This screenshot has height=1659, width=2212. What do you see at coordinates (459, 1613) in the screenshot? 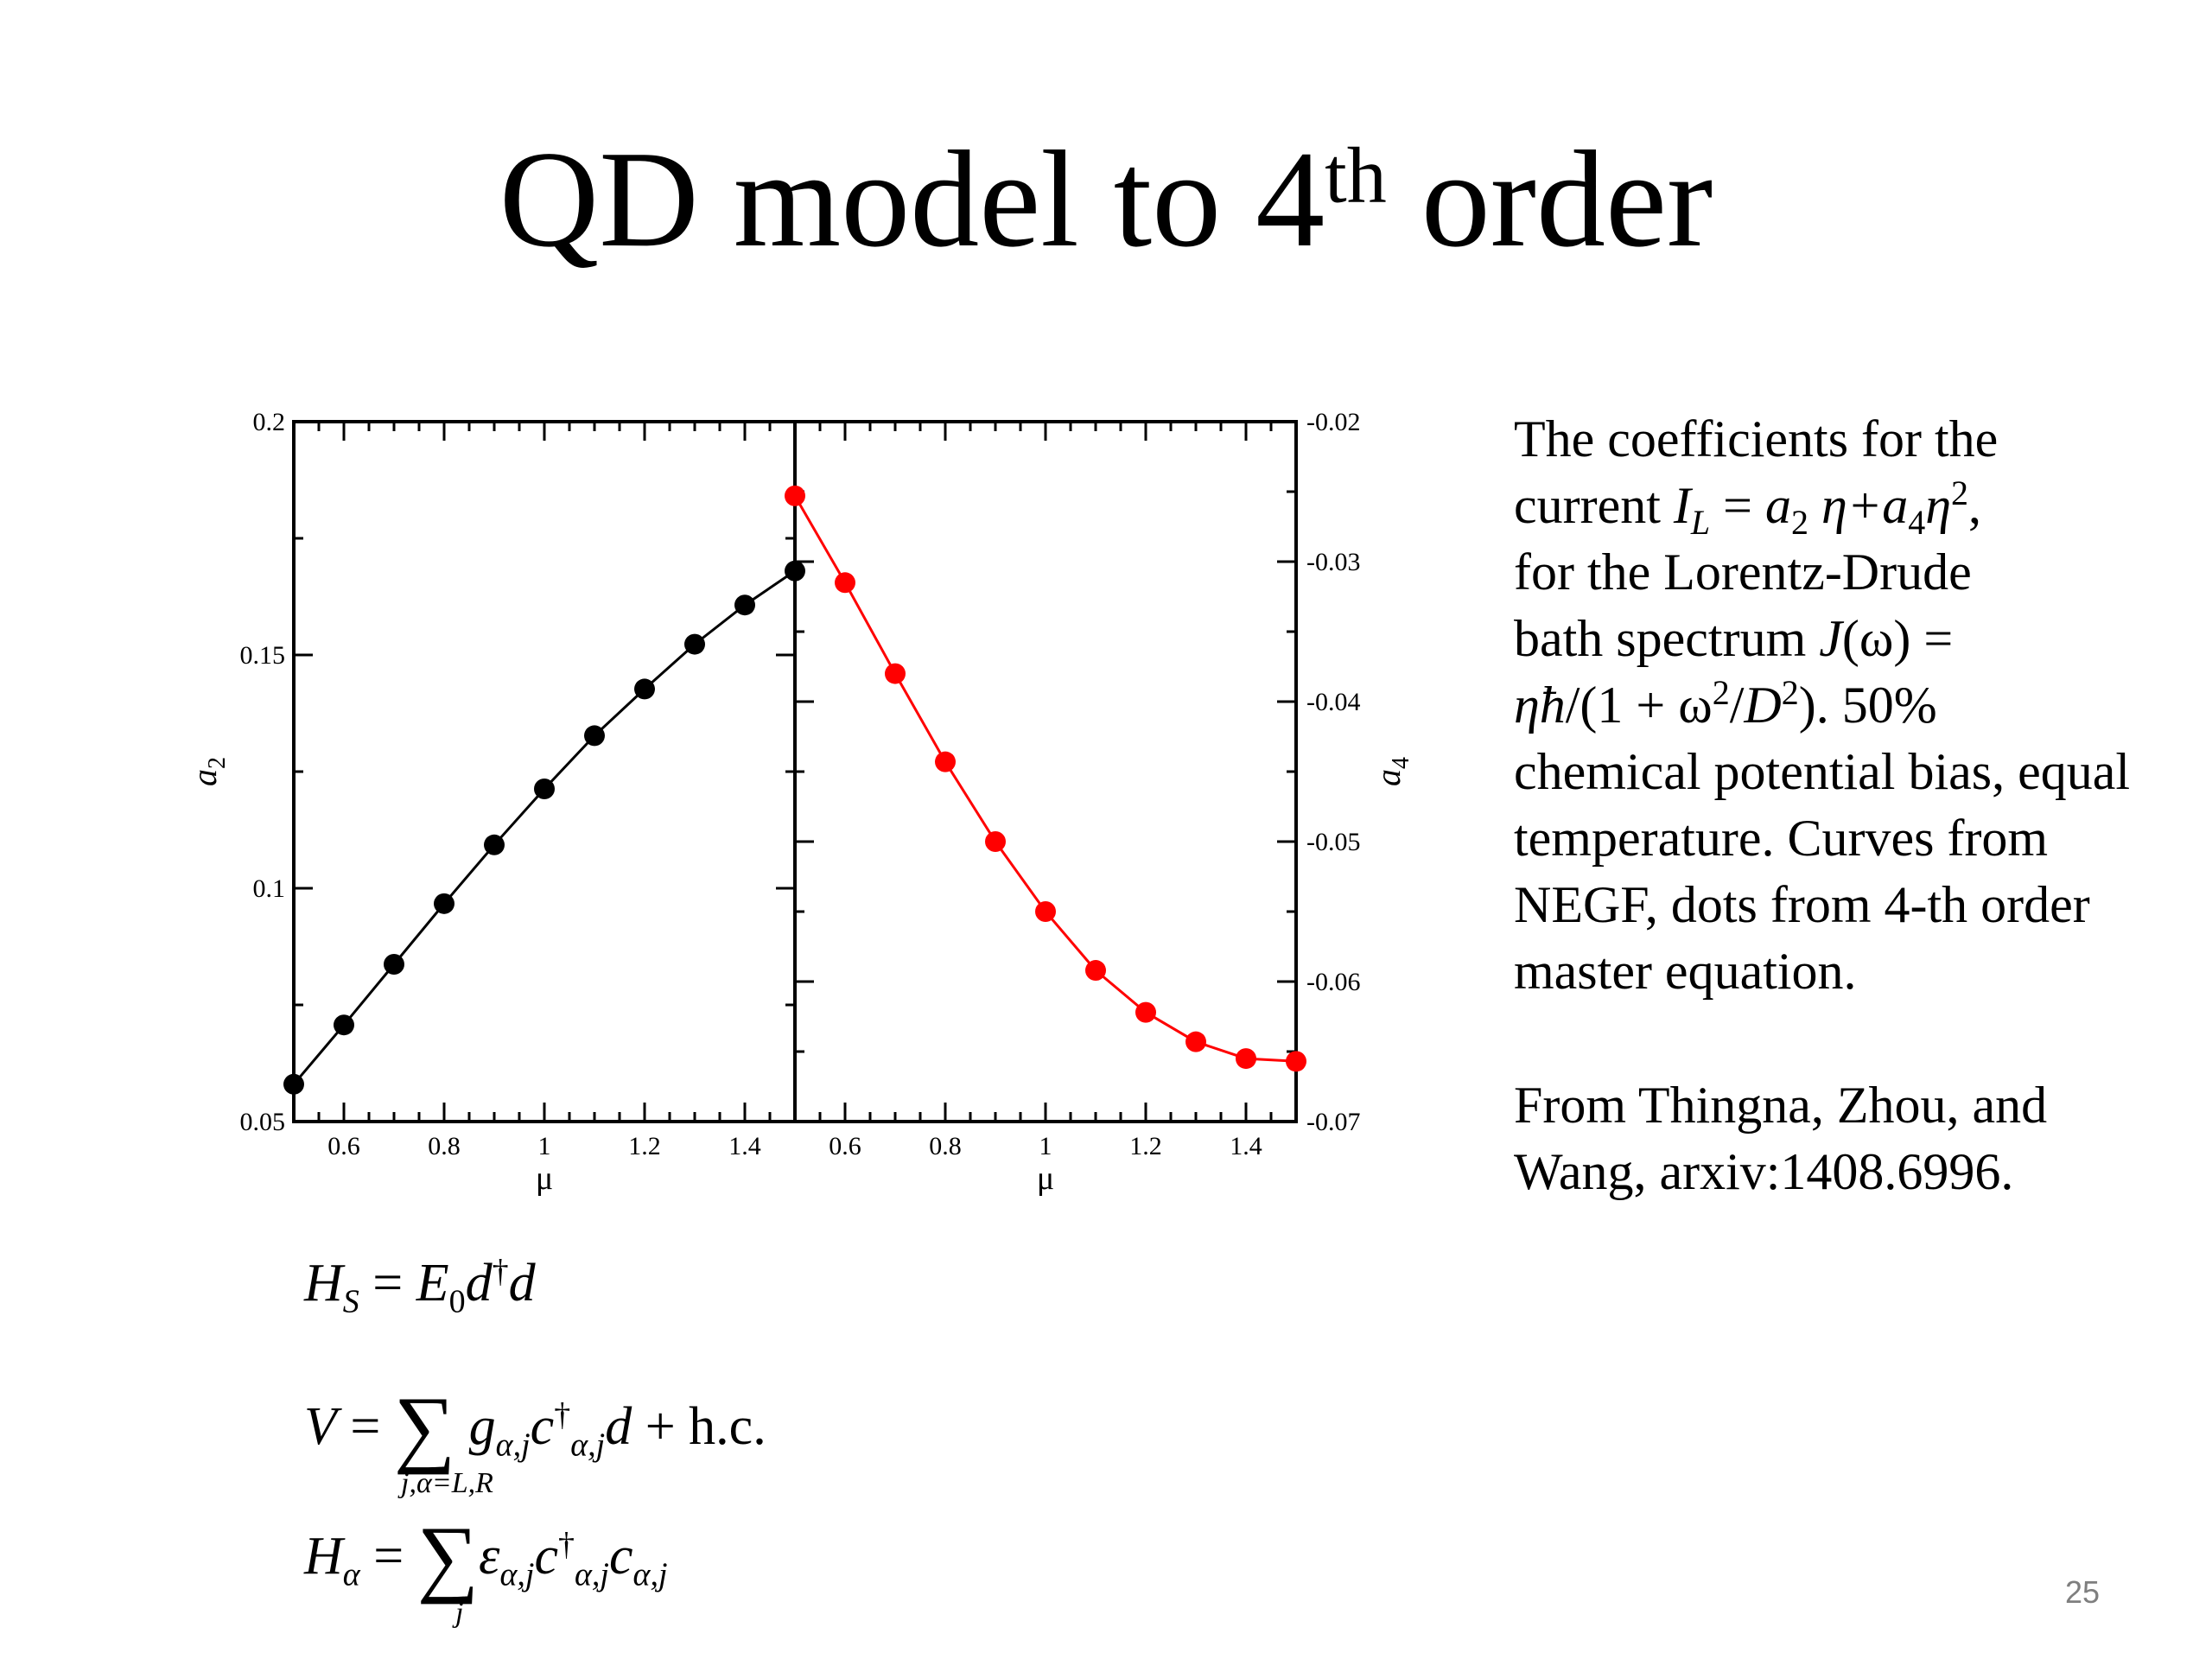
I see `sum-limits: j` at bounding box center [459, 1613].